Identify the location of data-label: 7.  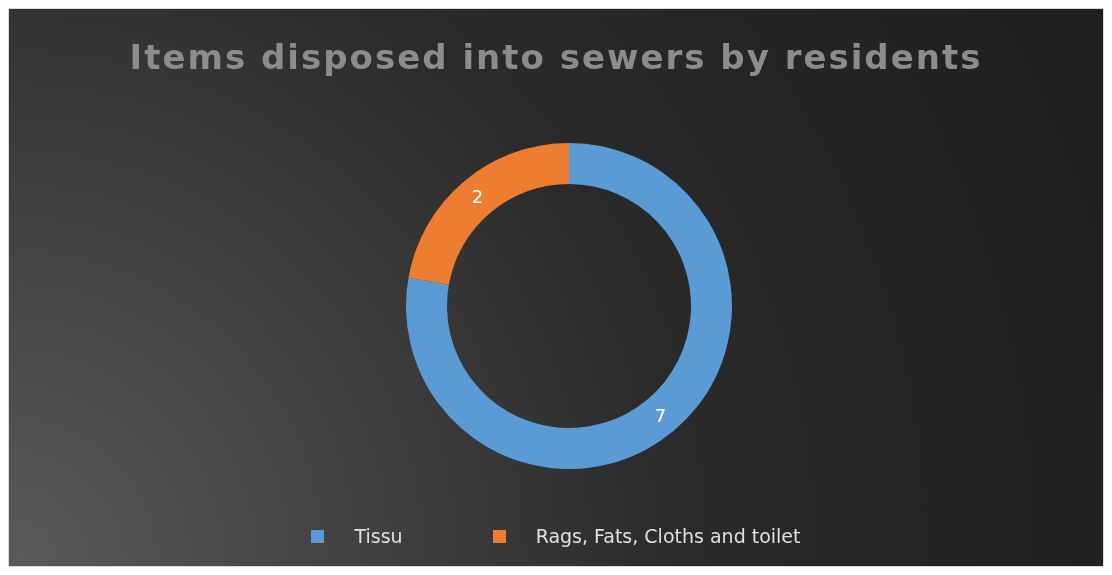
(660, 415).